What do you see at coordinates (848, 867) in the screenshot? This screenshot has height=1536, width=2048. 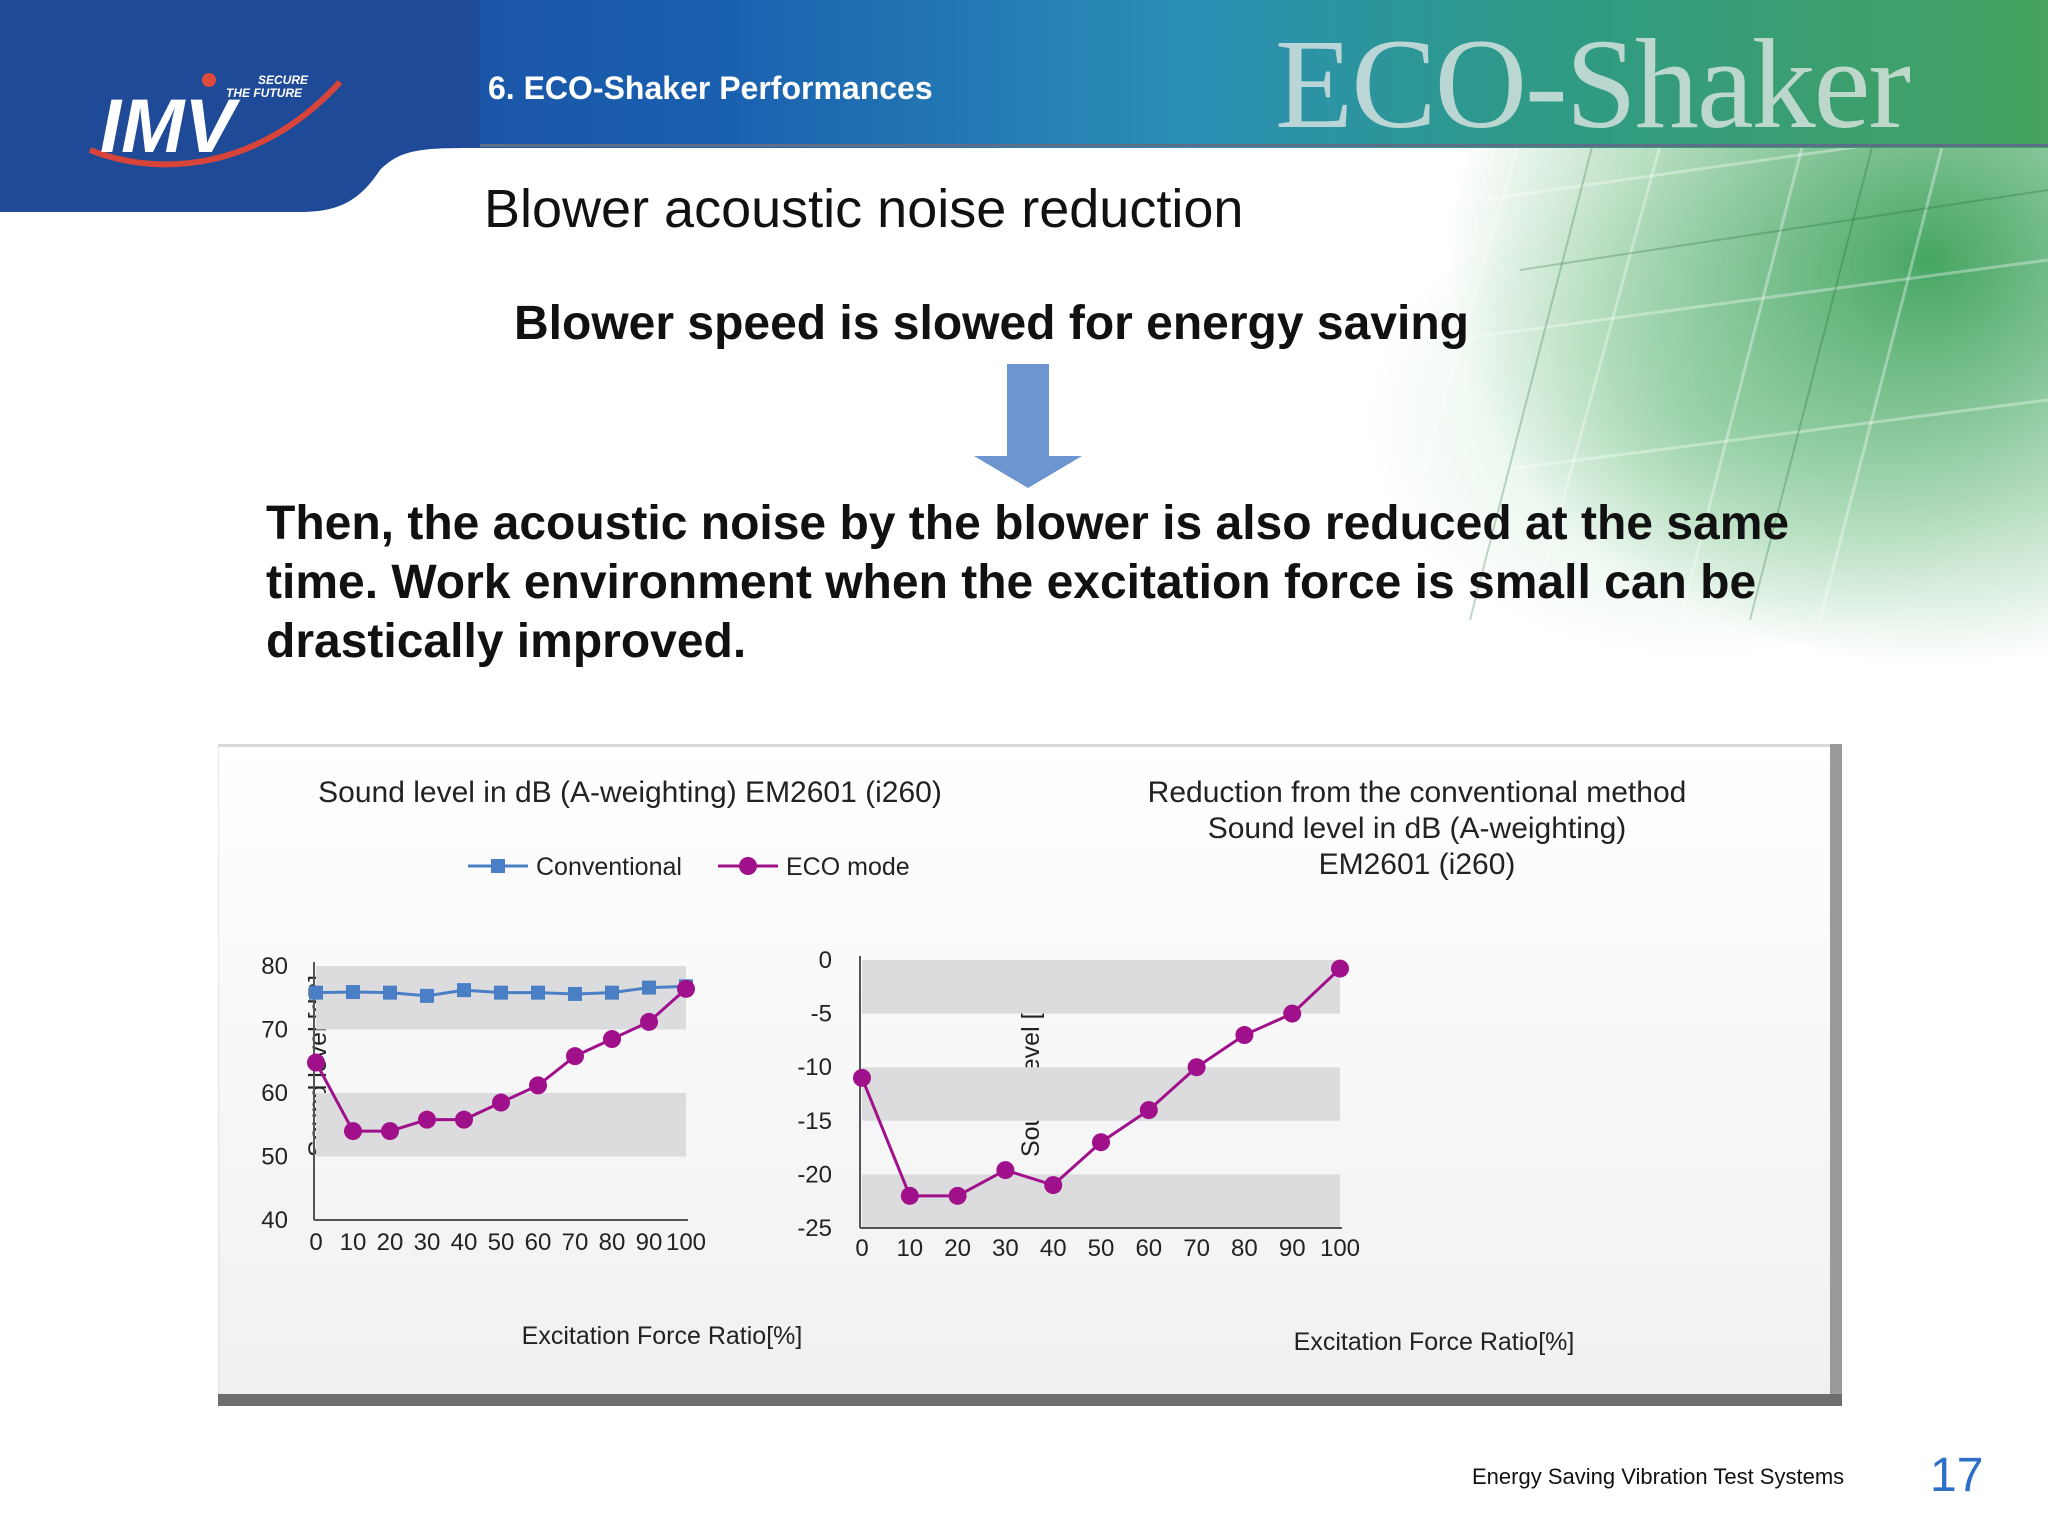 I see `legend-label: ECO mode` at bounding box center [848, 867].